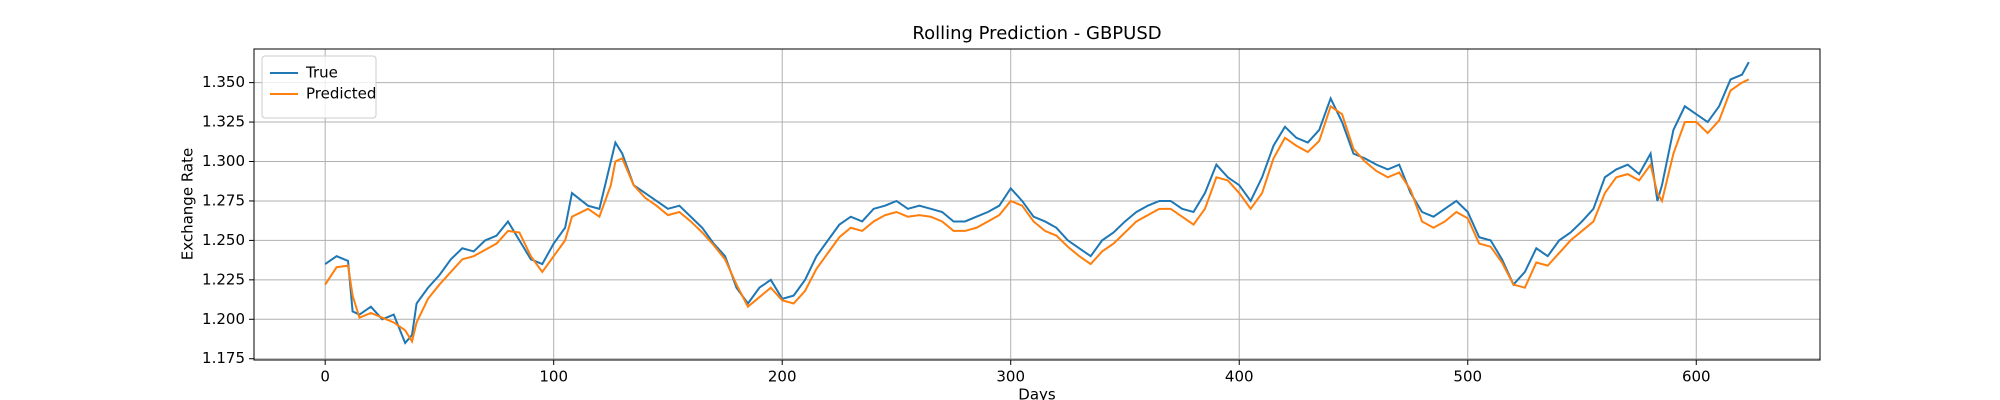 The width and height of the screenshot is (2000, 400). What do you see at coordinates (223, 82) in the screenshot?
I see `y-tick-label: 1.350` at bounding box center [223, 82].